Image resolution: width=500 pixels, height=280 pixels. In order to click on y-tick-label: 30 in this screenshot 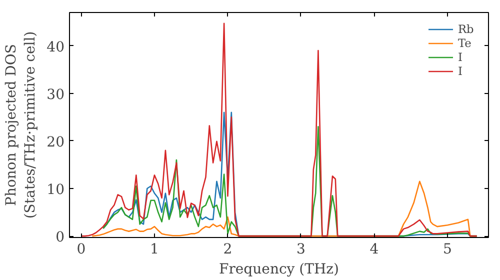, I will do `click(55, 94)`.